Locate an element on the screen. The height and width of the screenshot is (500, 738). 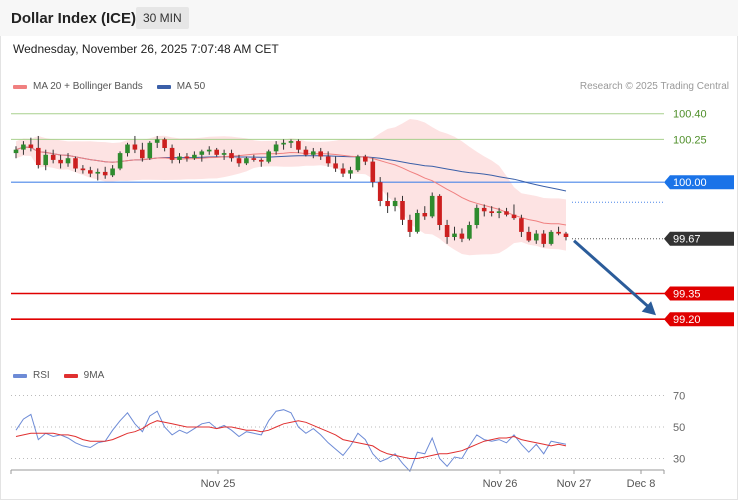
rsi-tick-30: 30 is located at coordinates (679, 460).